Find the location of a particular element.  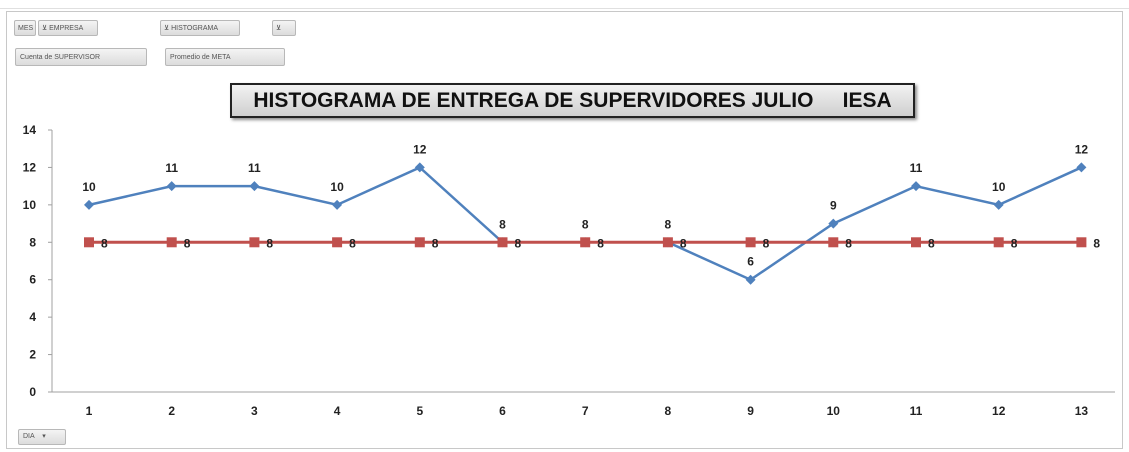

x-tick-label: 6 is located at coordinates (502, 411).